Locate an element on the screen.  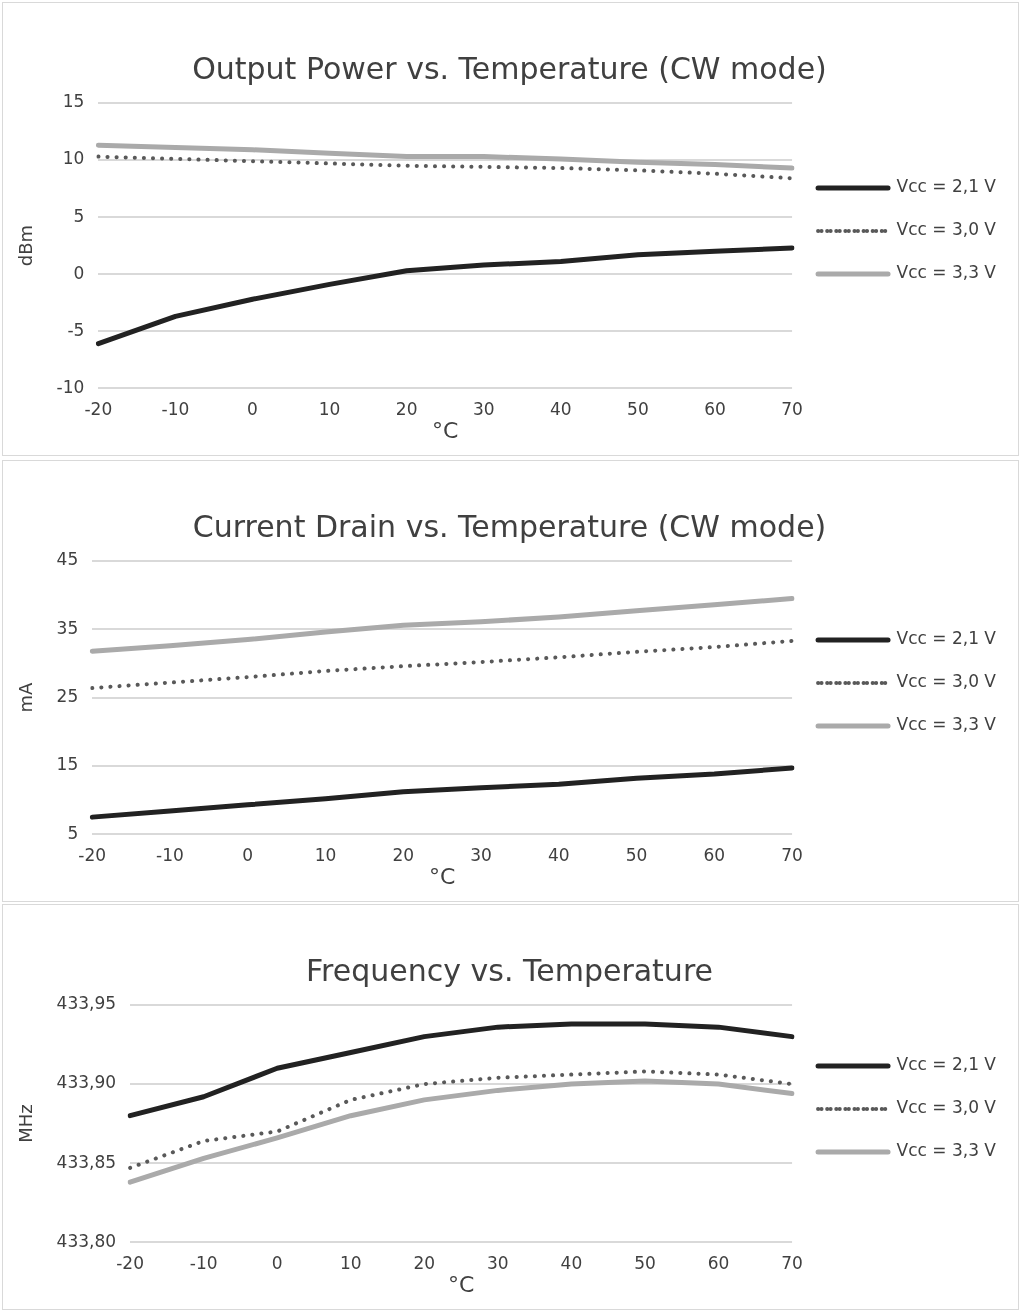
y-tick-label: 10 is located at coordinates (73, 158).